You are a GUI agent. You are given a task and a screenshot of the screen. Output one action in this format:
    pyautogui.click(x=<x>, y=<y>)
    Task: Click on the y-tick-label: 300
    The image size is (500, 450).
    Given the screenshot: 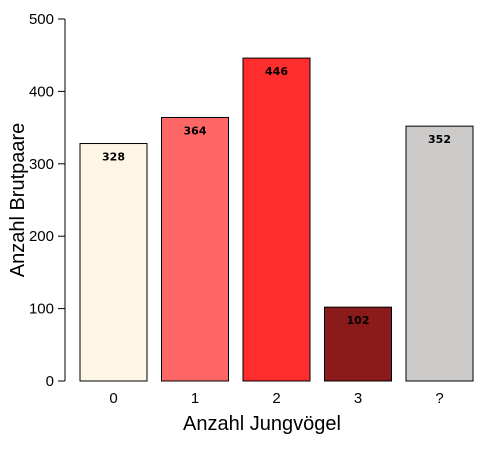 What is the action you would take?
    pyautogui.click(x=41, y=164)
    